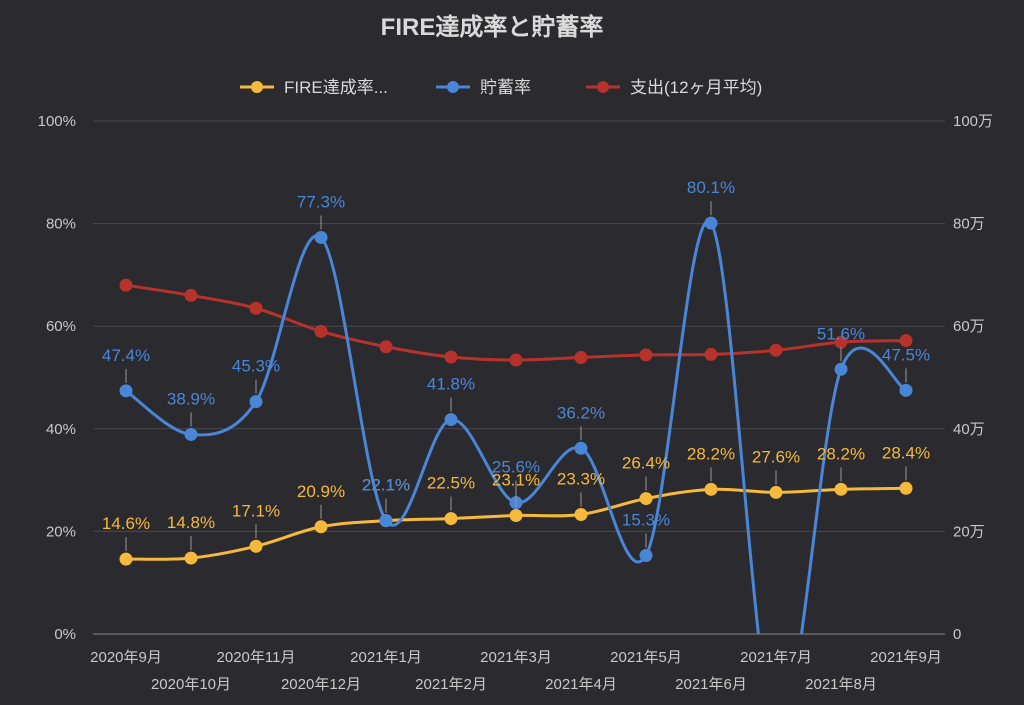 The image size is (1024, 705). What do you see at coordinates (516, 467) in the screenshot?
I see `data-label: 25.6%` at bounding box center [516, 467].